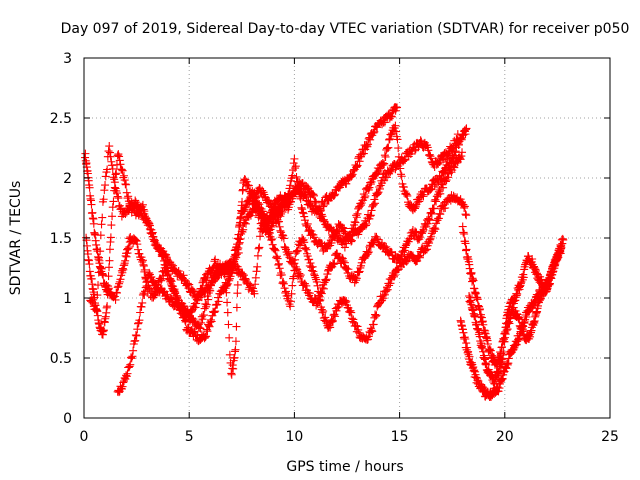  What do you see at coordinates (61, 119) in the screenshot?
I see `y-tick-label: 2.5` at bounding box center [61, 119].